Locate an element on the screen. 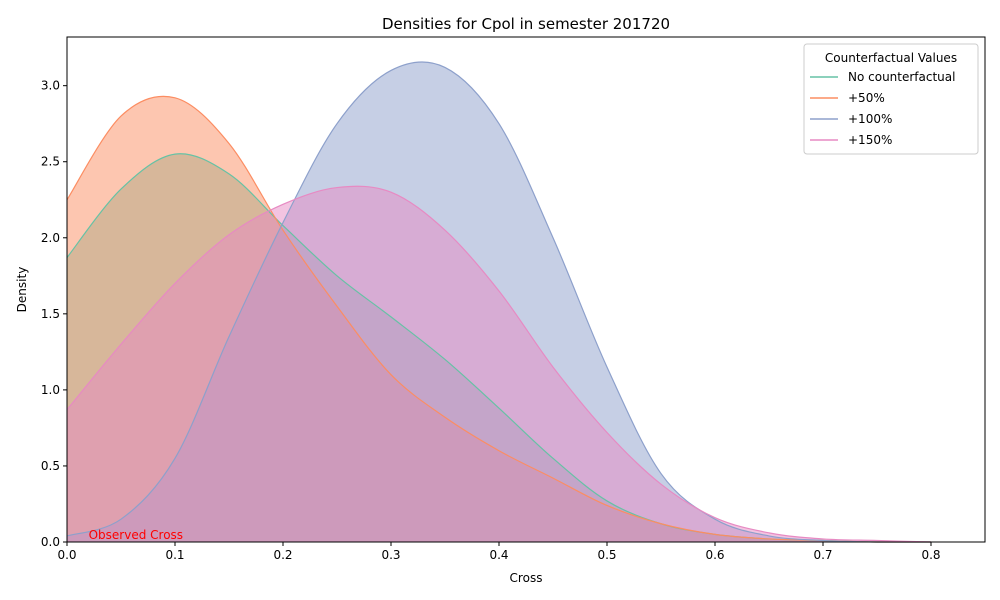 The image size is (1000, 600). x-tick-label: 0.6 is located at coordinates (714, 555).